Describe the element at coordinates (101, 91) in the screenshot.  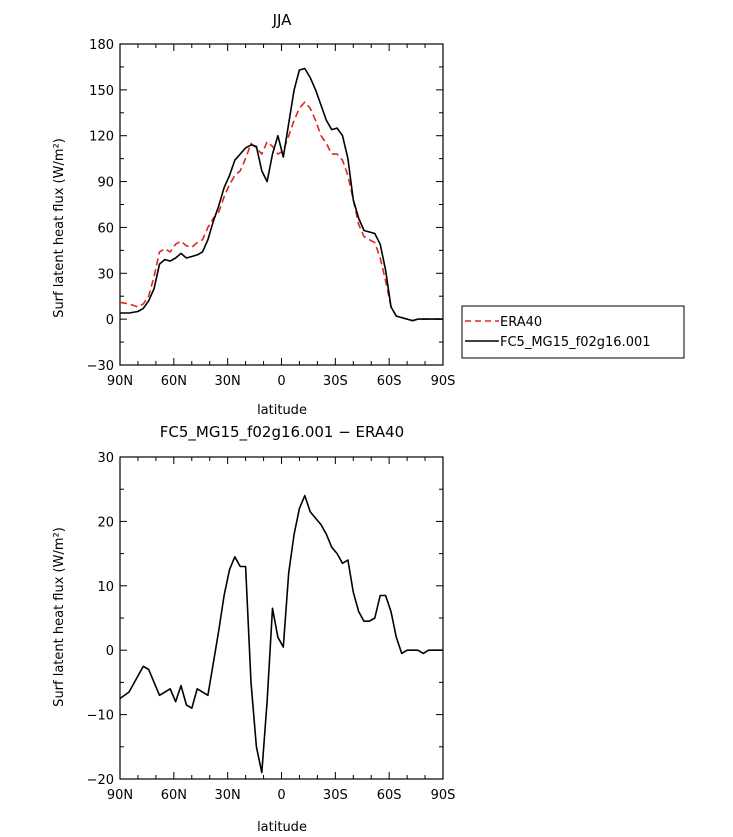
I see `y-tick-label: 150` at that location.